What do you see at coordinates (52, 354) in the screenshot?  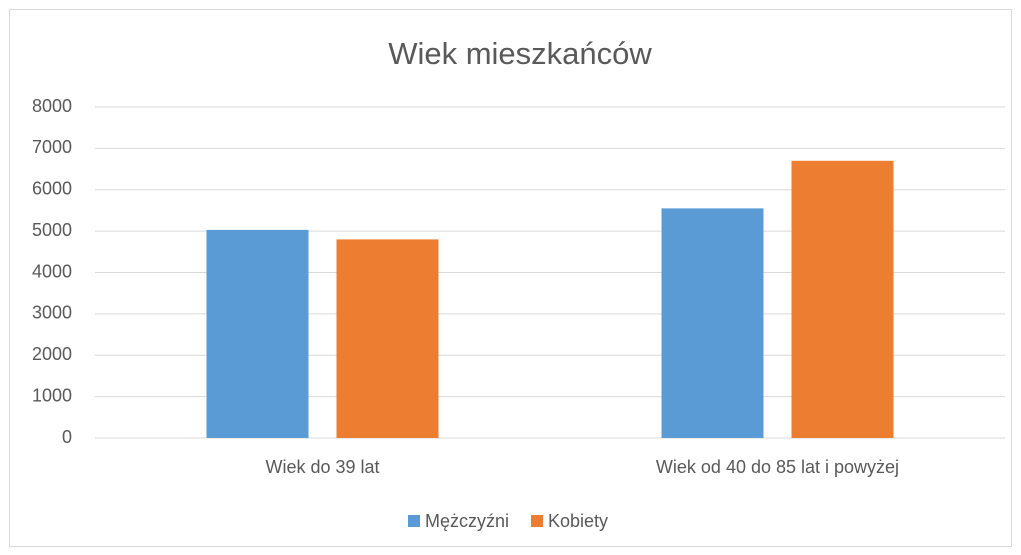 I see `y-tick-label: 2000` at bounding box center [52, 354].